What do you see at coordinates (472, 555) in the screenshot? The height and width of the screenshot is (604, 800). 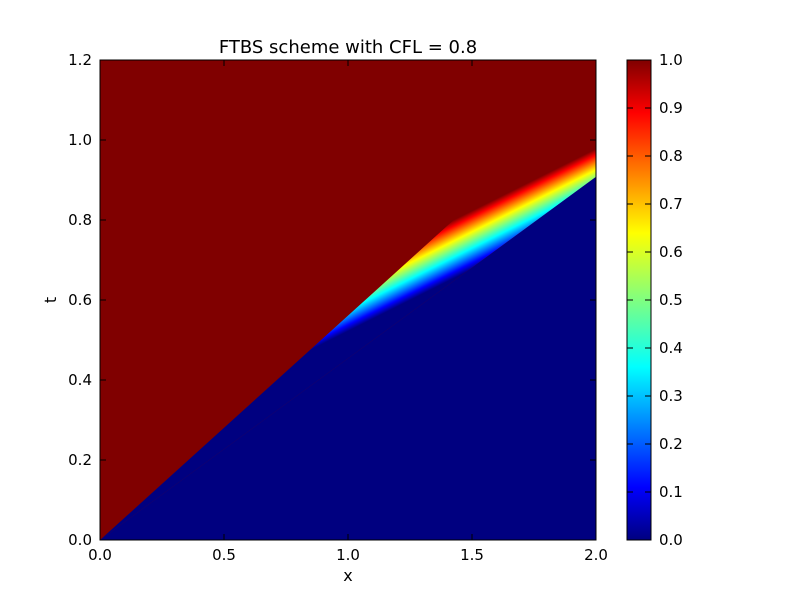 I see `x-tick-label: 1.5` at bounding box center [472, 555].